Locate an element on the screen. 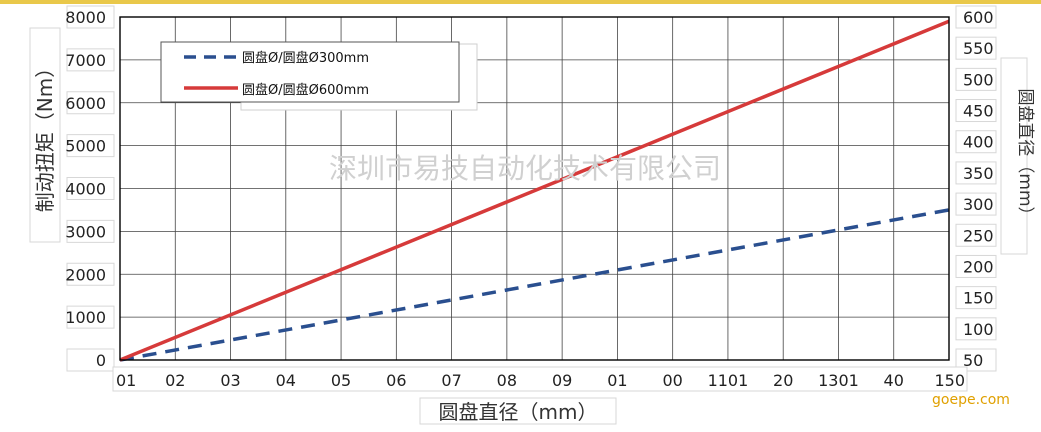 The height and width of the screenshot is (432, 1041). y-right-tick-label: 400 is located at coordinates (978, 142).